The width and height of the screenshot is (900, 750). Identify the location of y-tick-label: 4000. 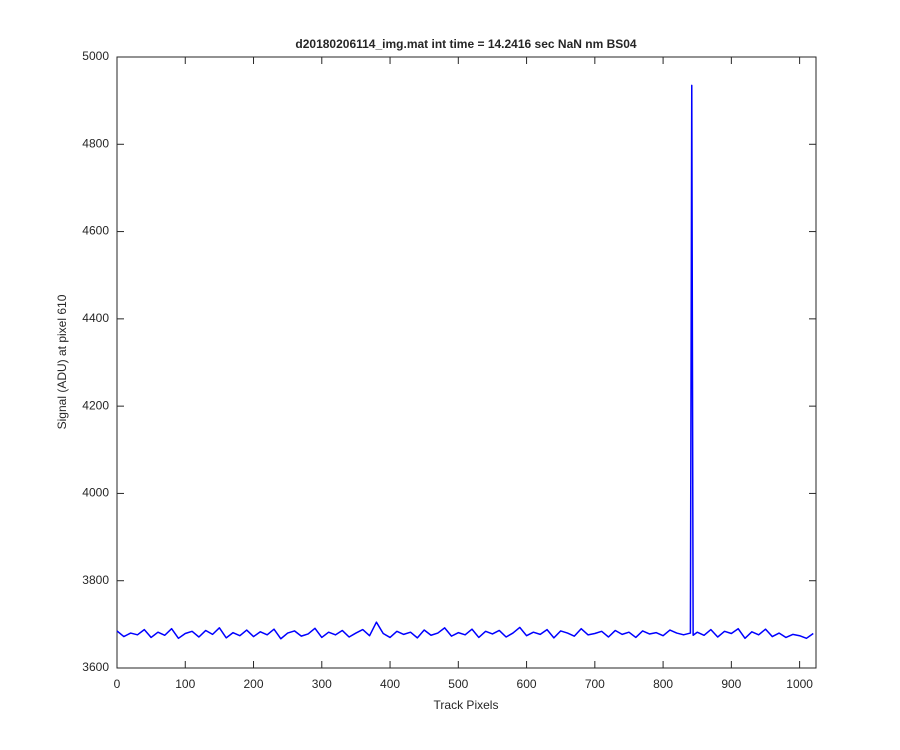
(95, 493).